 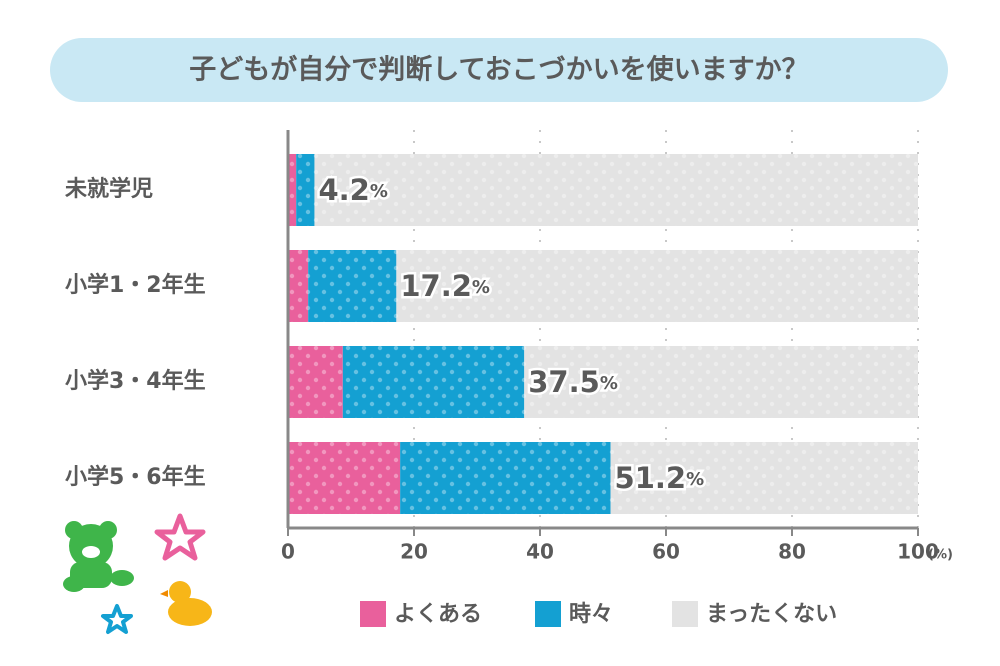 I want to click on total-value: 51.2, so click(x=651, y=478).